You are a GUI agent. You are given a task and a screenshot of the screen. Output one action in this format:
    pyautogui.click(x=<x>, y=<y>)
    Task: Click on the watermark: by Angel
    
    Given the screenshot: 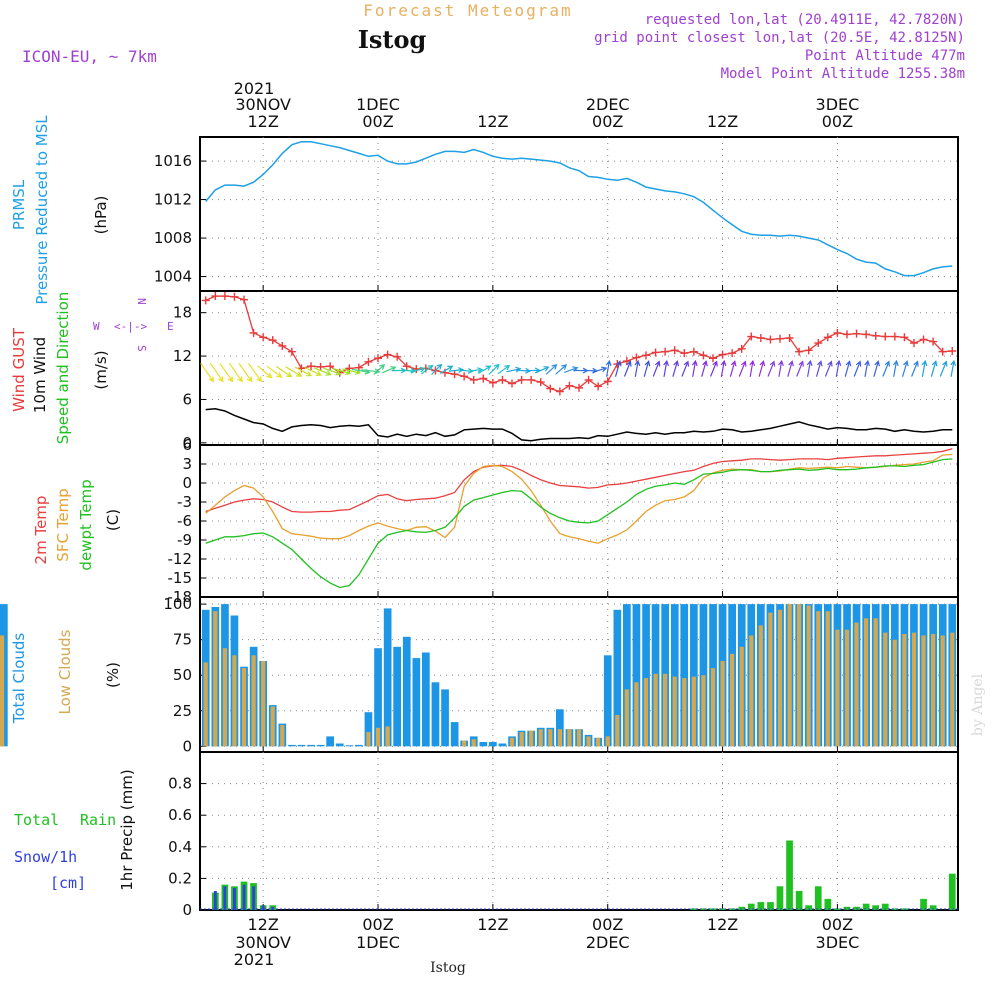 What is the action you would take?
    pyautogui.click(x=978, y=704)
    